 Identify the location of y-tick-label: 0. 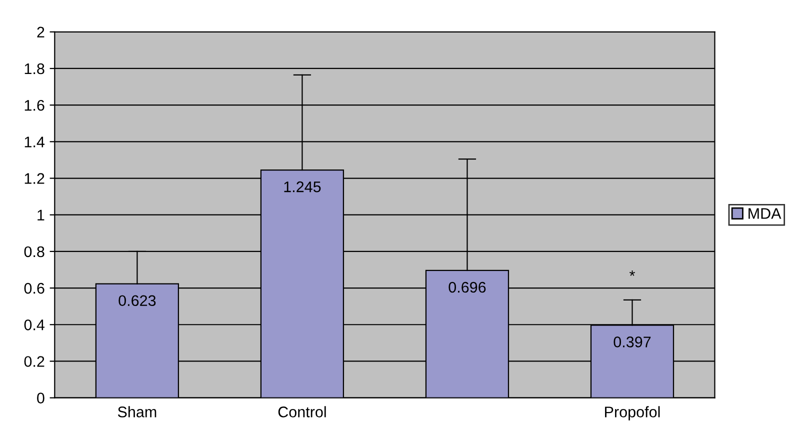
(40, 398).